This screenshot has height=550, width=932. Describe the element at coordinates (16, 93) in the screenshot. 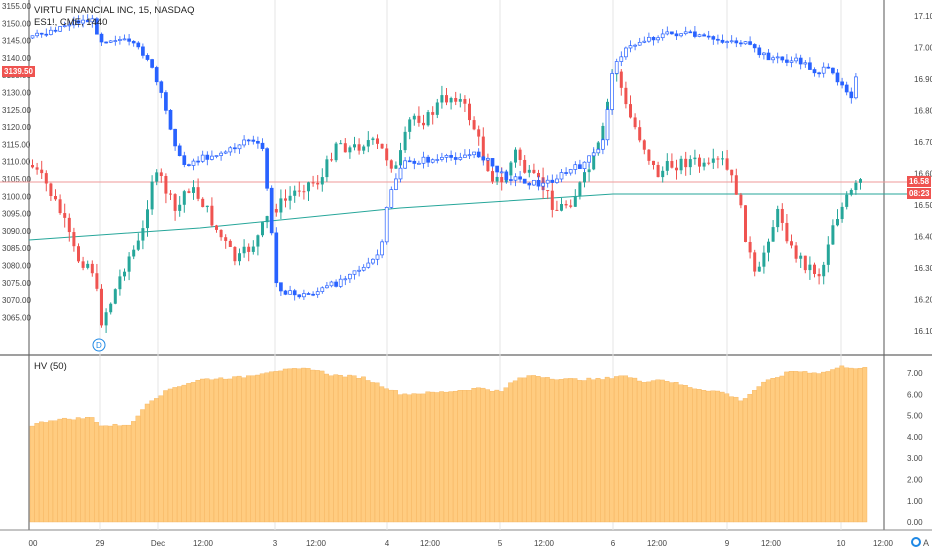

I see `left-axis-tick: 3130.00` at that location.